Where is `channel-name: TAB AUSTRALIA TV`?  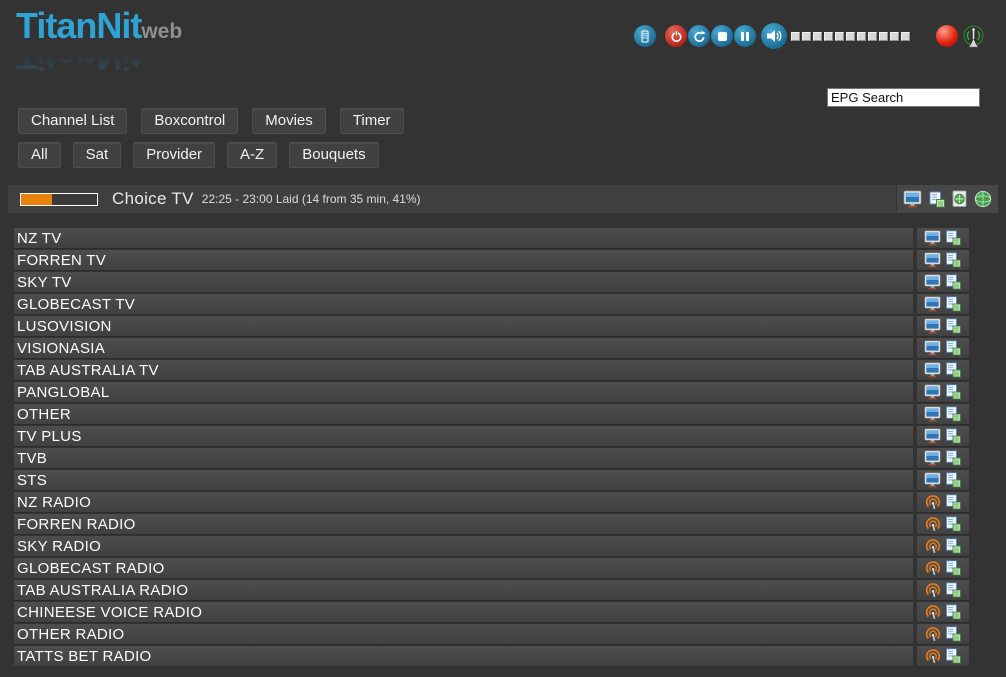
channel-name: TAB AUSTRALIA TV is located at coordinates (463, 370).